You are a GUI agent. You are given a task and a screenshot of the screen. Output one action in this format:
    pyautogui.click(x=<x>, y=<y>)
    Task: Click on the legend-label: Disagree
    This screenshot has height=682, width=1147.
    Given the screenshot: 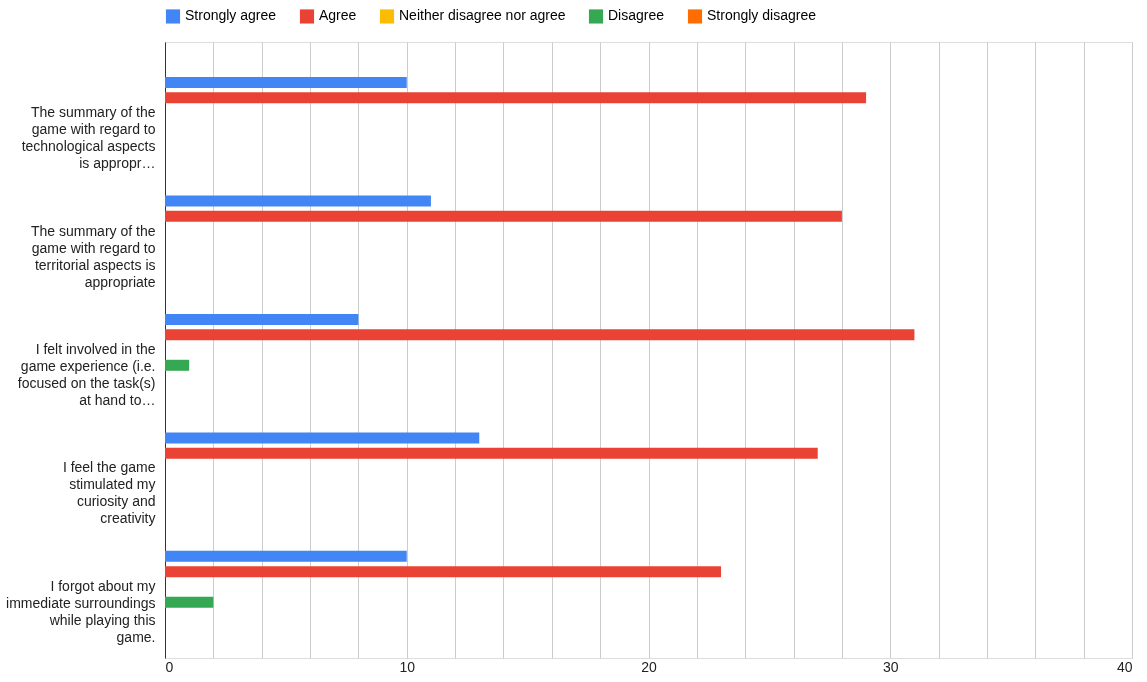 What is the action you would take?
    pyautogui.click(x=636, y=15)
    